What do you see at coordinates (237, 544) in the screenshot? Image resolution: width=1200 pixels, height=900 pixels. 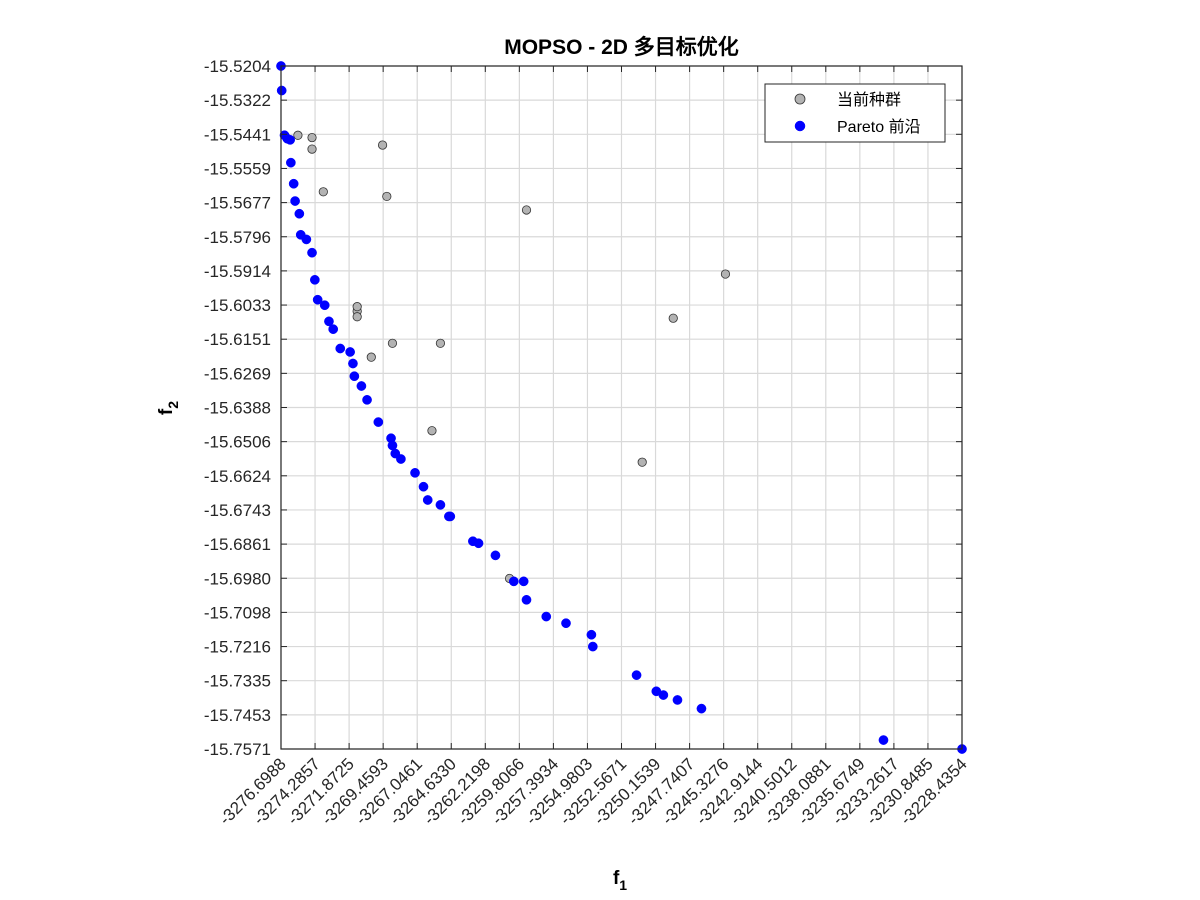 I see `y-tick-label: -15.6861` at bounding box center [237, 544].